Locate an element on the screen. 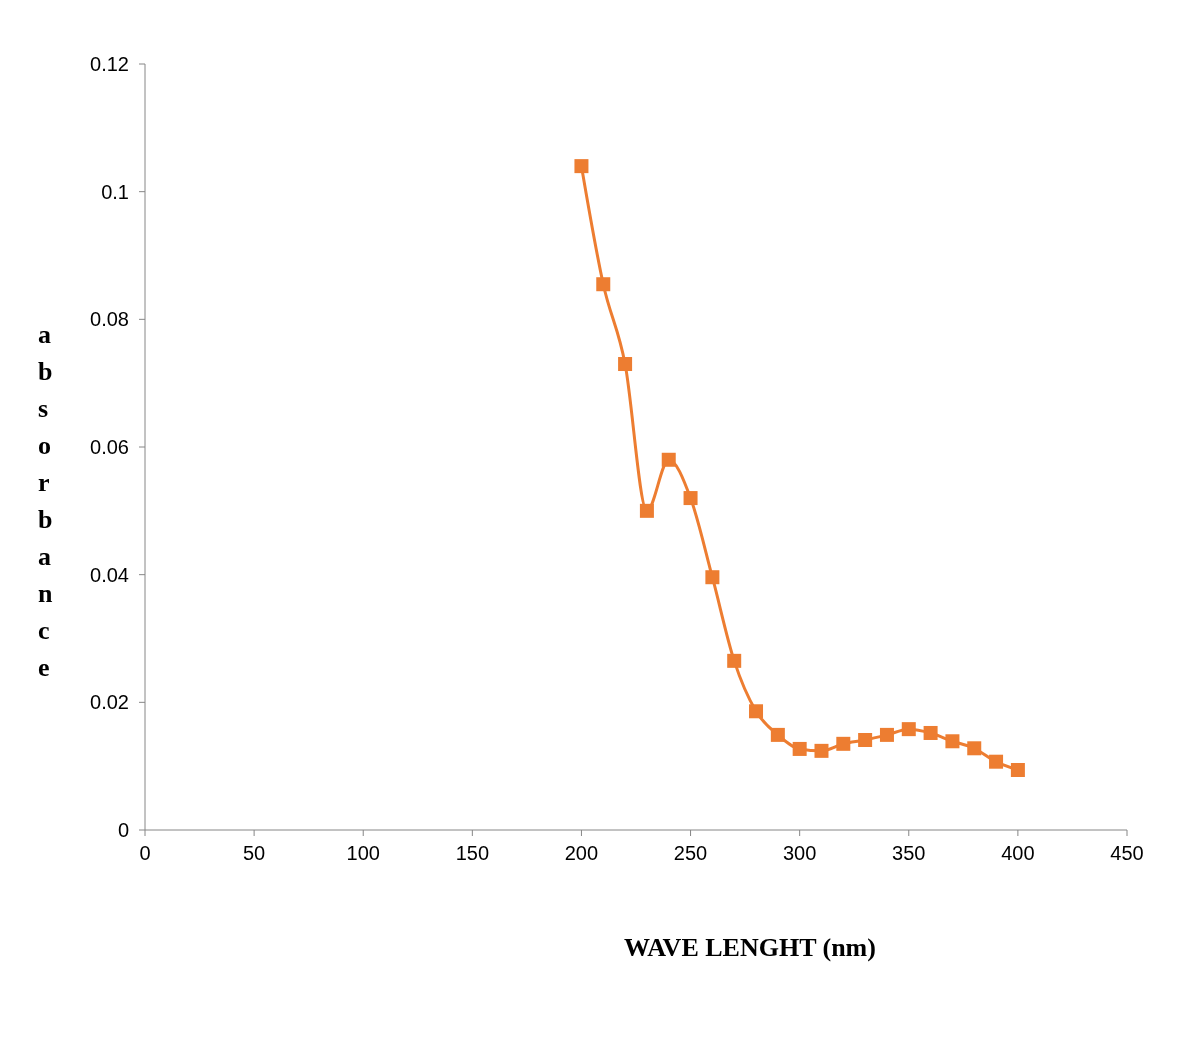 The width and height of the screenshot is (1204, 1047). x-tick-label: 50 is located at coordinates (254, 853).